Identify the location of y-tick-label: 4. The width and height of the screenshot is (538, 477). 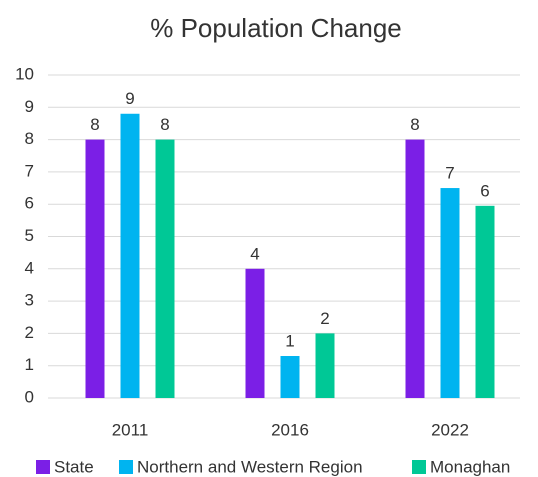
(29, 267).